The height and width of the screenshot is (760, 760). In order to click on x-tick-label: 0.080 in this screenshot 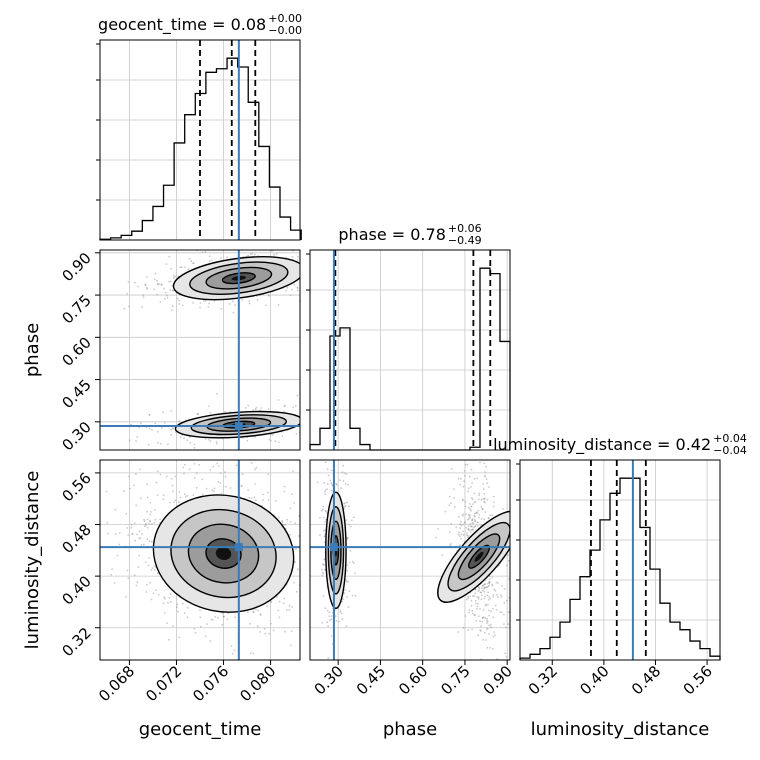, I will do `click(257, 683)`.